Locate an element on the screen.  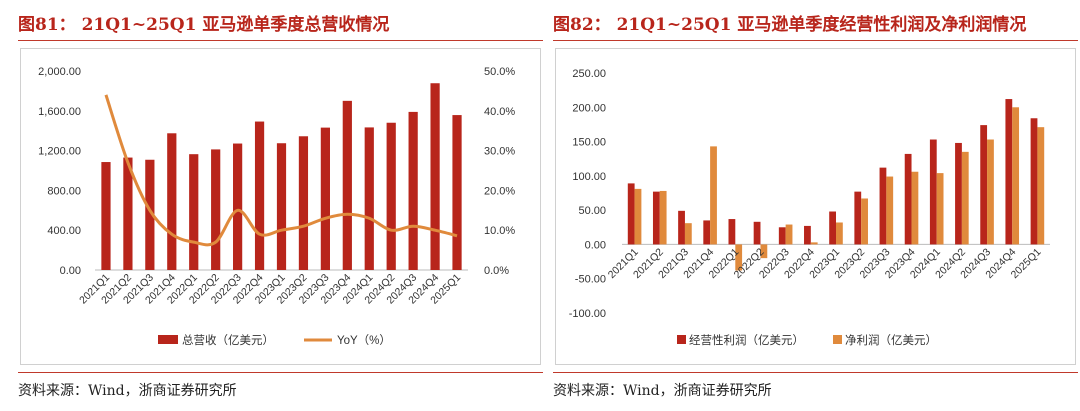
right-title-rule is located at coordinates (815, 40).